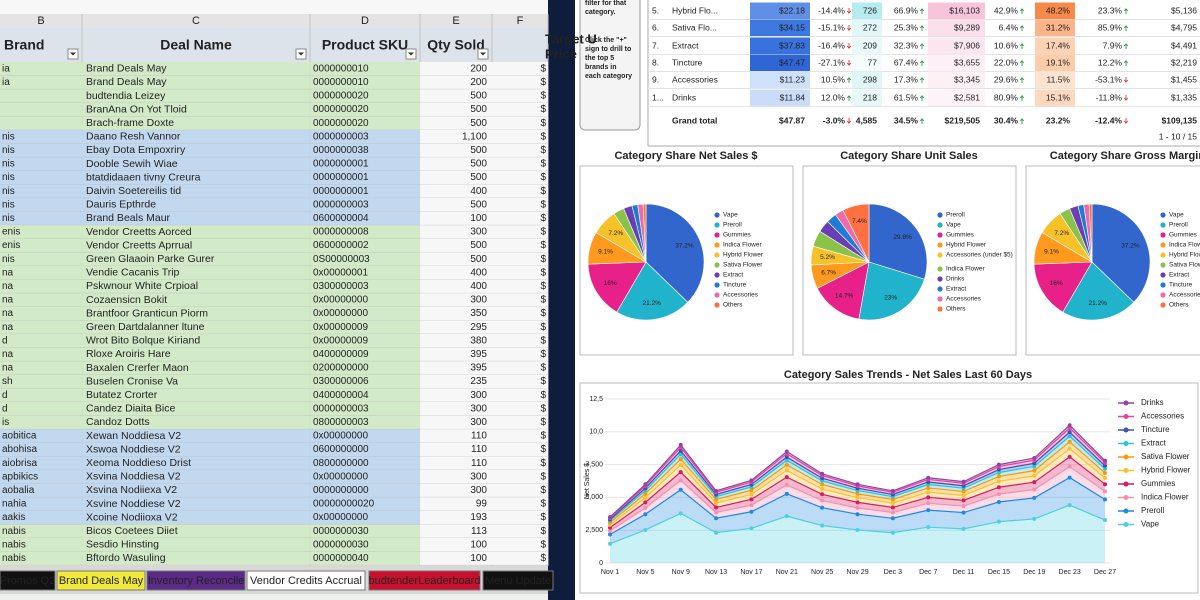 This screenshot has height=600, width=1200. What do you see at coordinates (478, 340) in the screenshot?
I see `qty-cell: 380` at bounding box center [478, 340].